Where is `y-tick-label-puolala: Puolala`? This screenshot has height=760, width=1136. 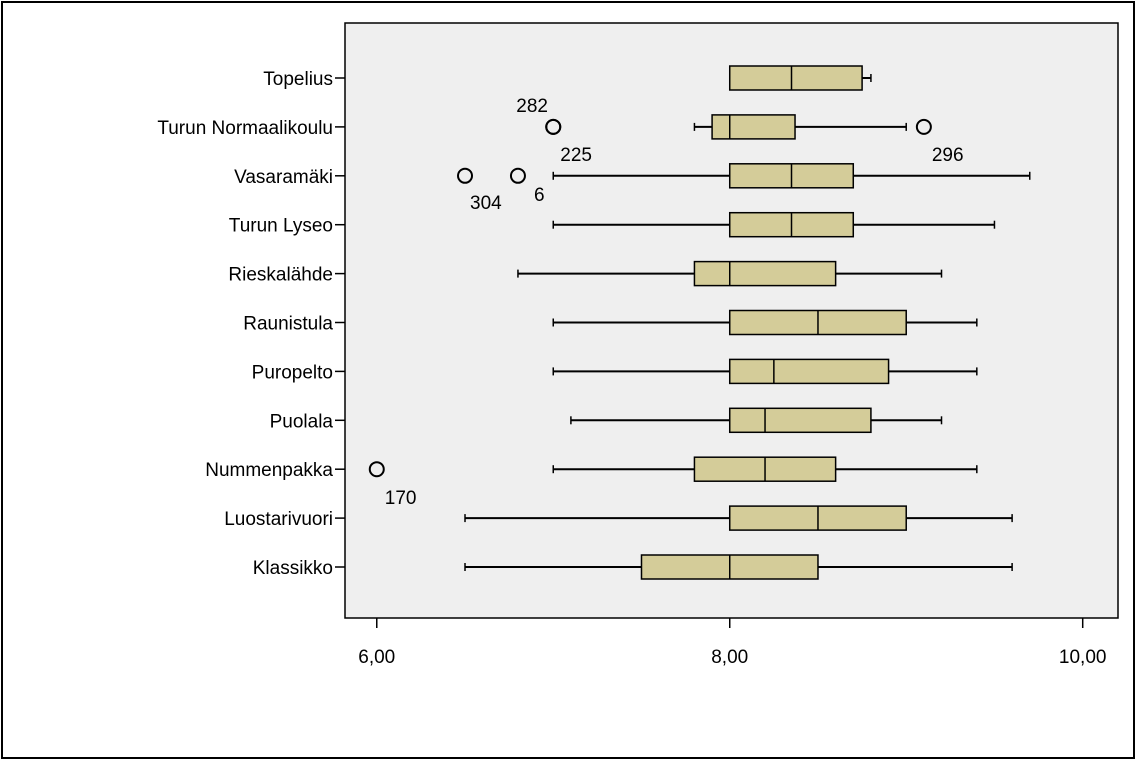 y-tick-label-puolala: Puolala is located at coordinates (302, 421).